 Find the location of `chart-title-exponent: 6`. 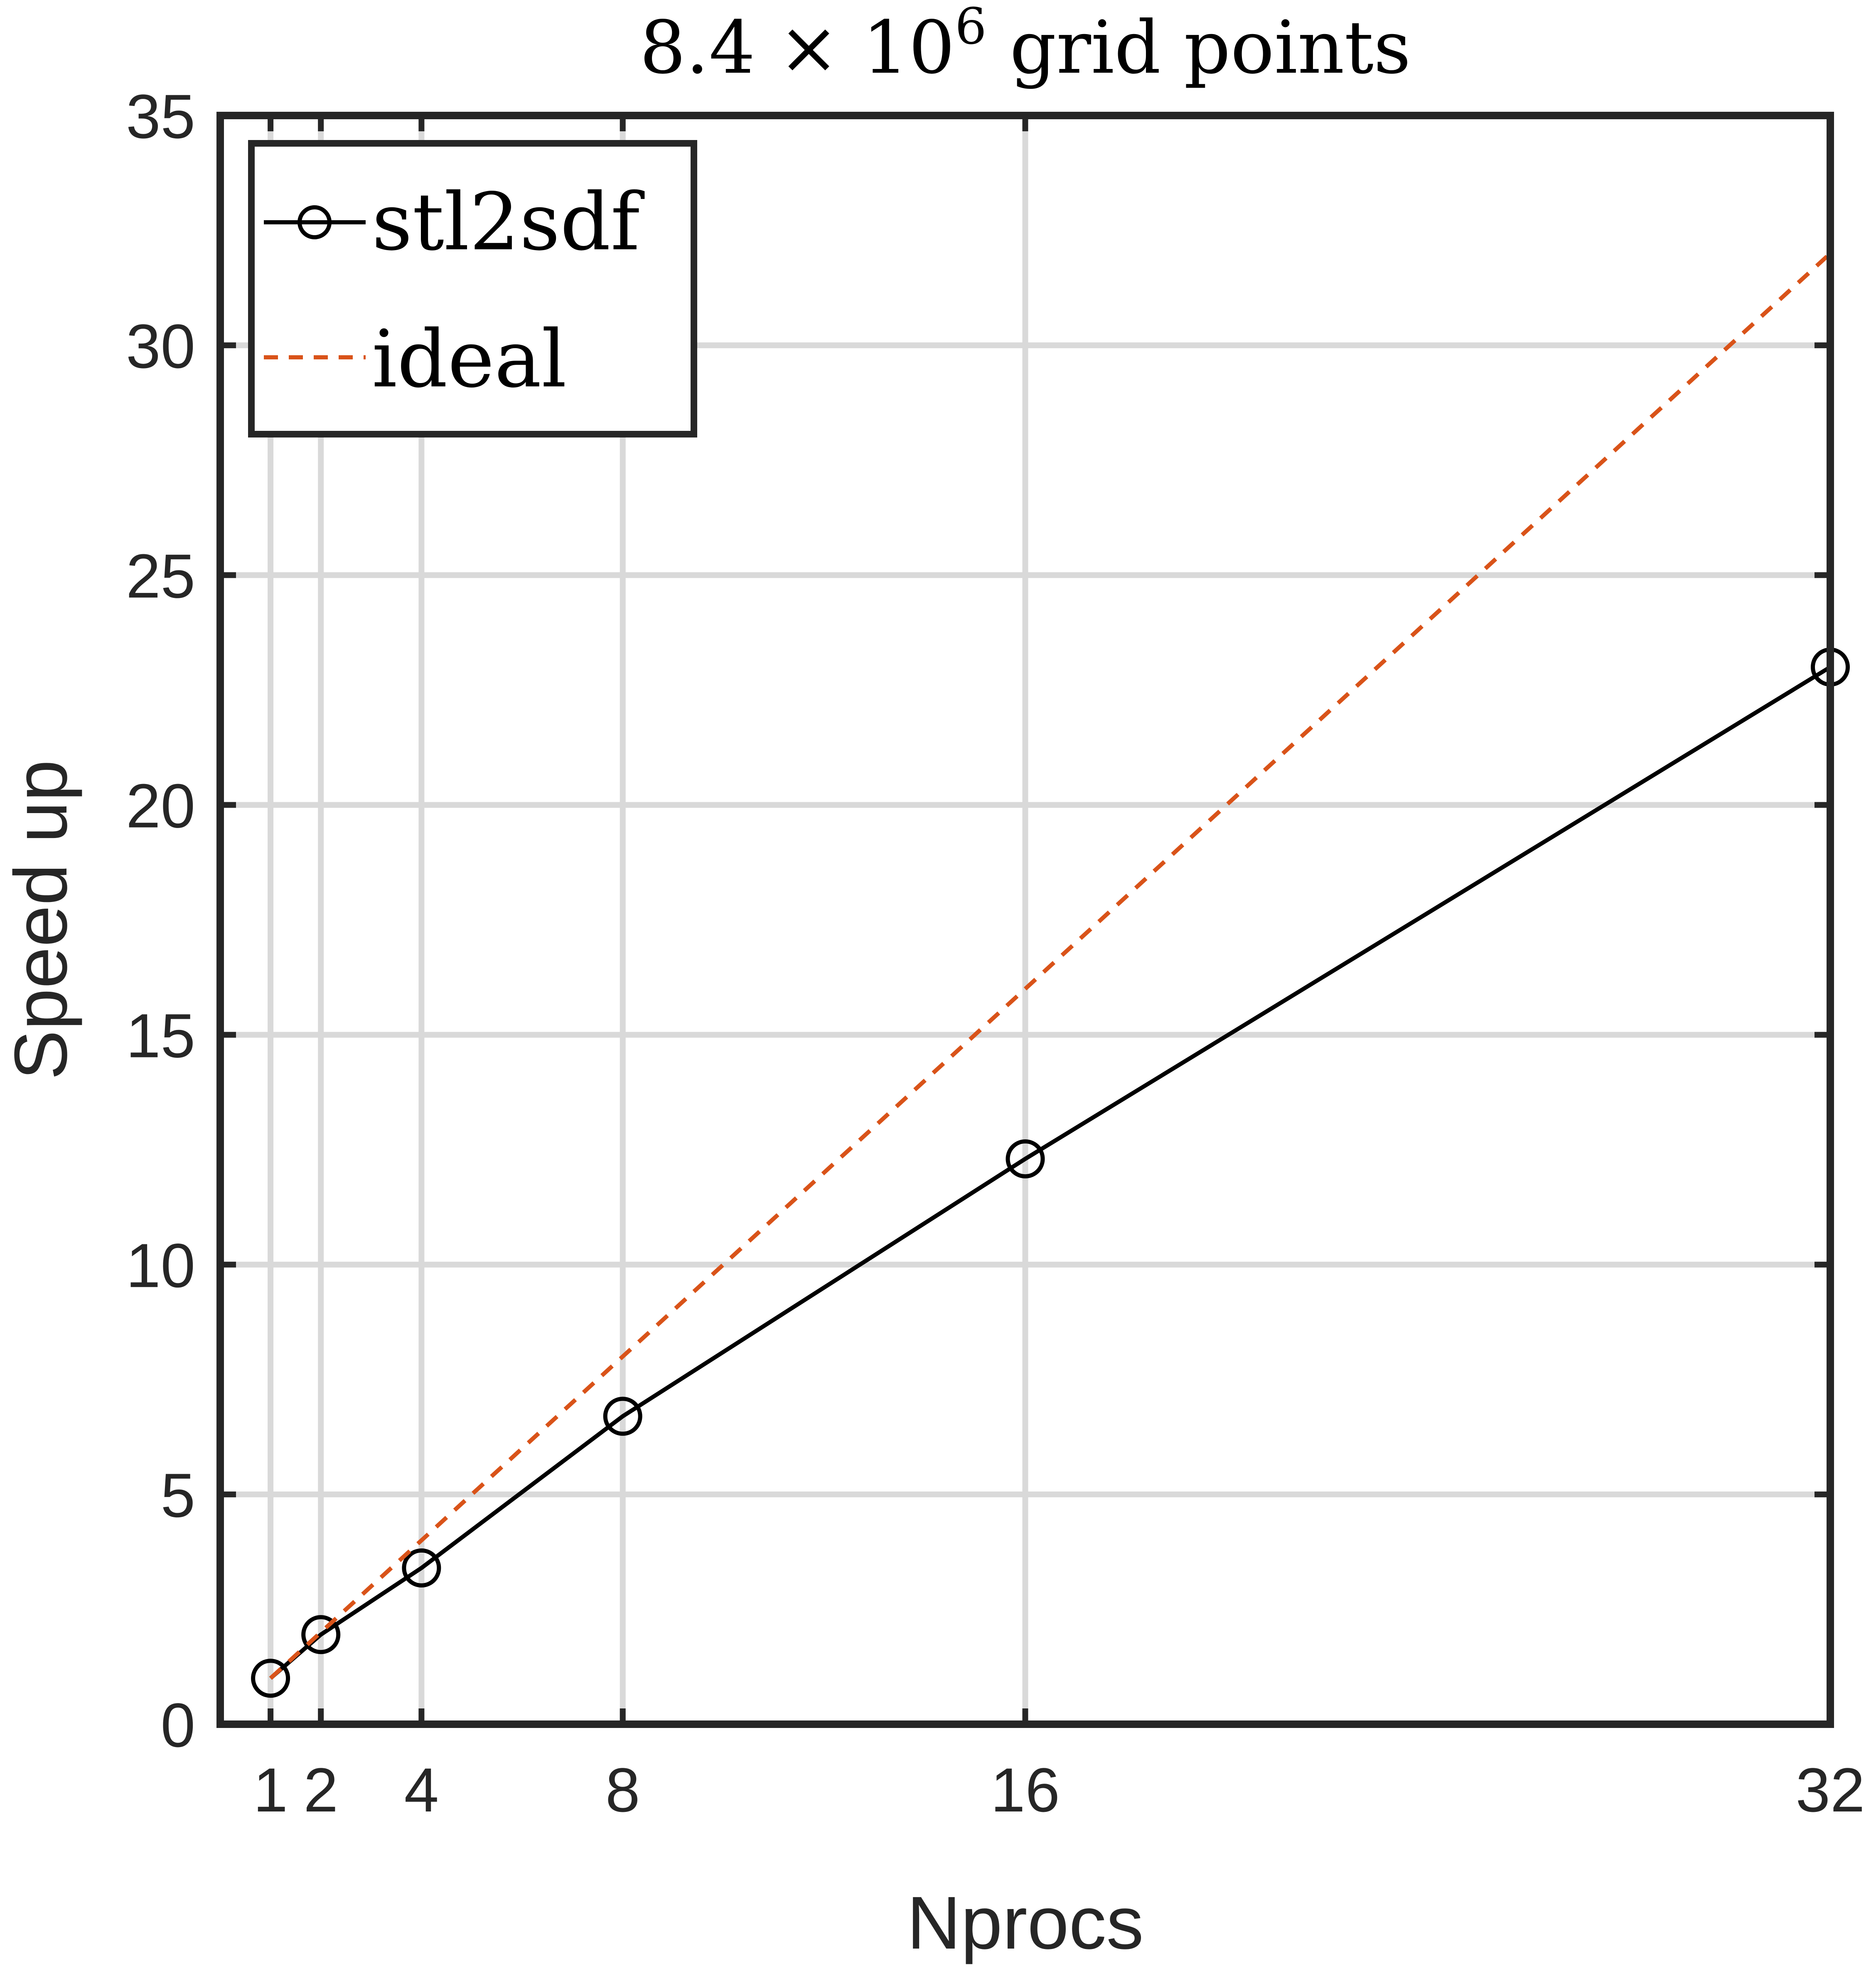

chart-title-exponent: 6 is located at coordinates (970, 28).